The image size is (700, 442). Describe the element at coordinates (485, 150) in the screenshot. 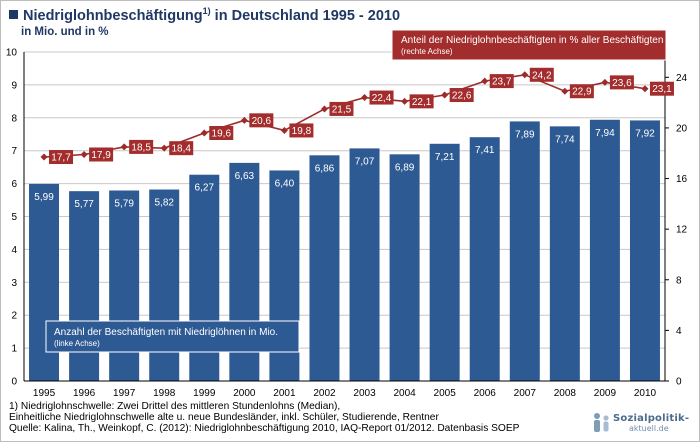

I see `bar-value-label: 7,41` at that location.